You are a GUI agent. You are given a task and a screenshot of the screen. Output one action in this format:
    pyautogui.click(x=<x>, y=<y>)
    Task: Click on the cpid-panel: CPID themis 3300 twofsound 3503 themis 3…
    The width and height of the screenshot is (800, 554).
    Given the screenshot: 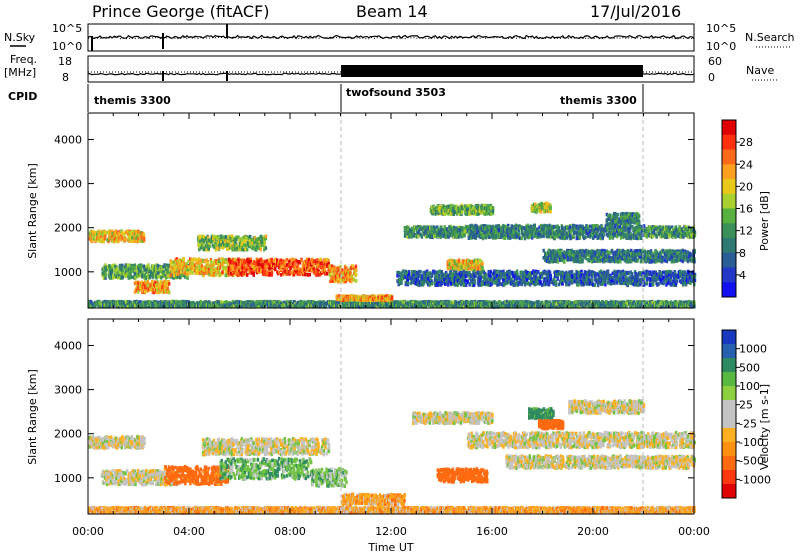 What is the action you would take?
    pyautogui.click(x=326, y=98)
    